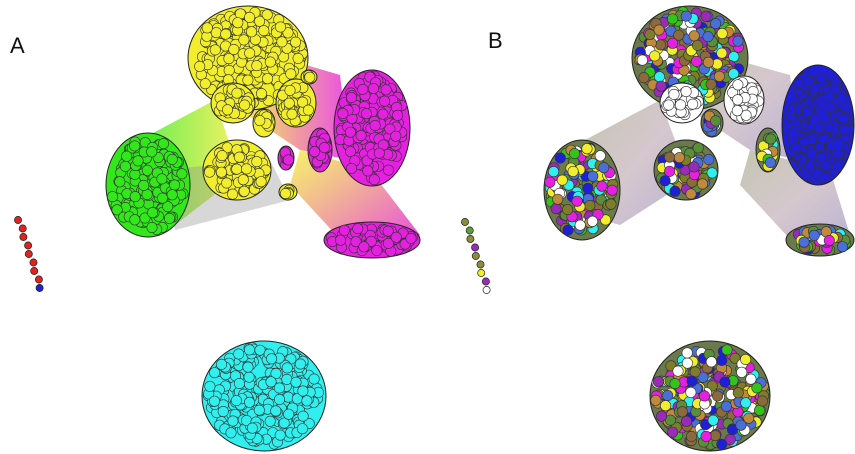 This screenshot has height=454, width=855. What do you see at coordinates (17, 45) in the screenshot?
I see `panel-label-a: A` at bounding box center [17, 45].